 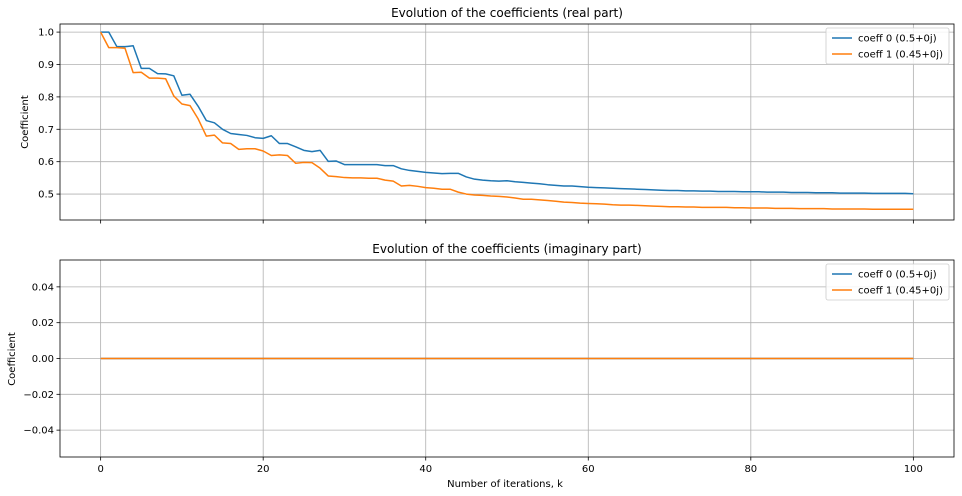 I want to click on imaginary-part-ytick-label: 0.02, so click(x=43, y=323).